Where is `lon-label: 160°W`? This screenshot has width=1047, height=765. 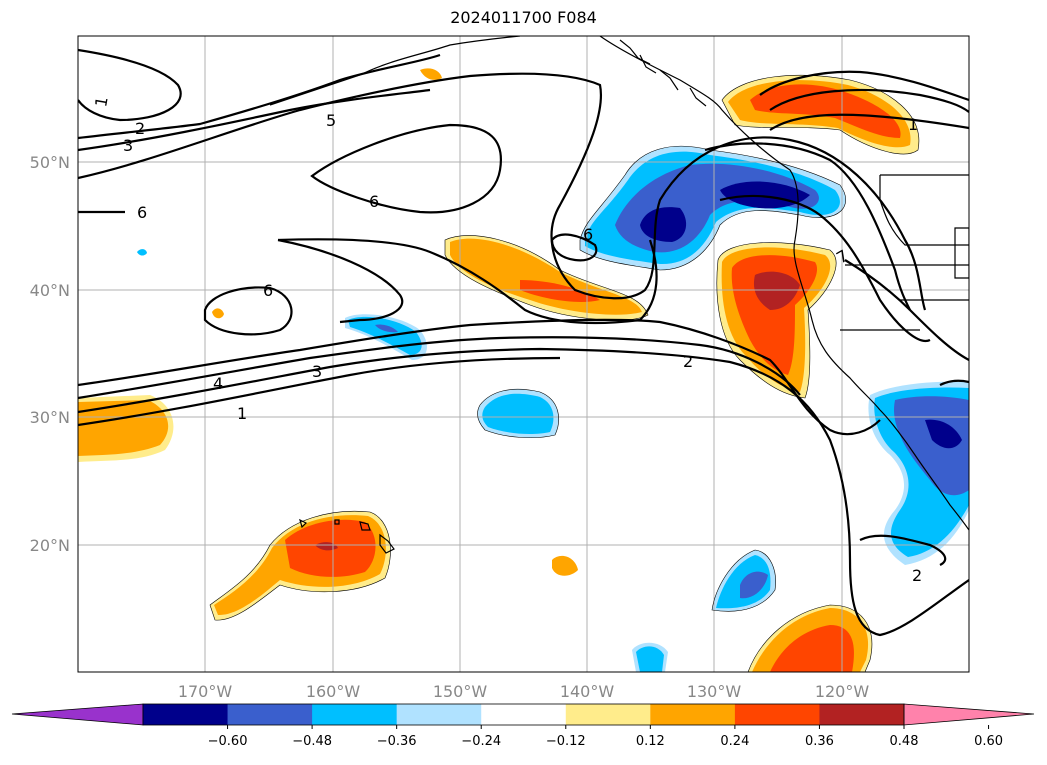
lon-label: 160°W is located at coordinates (333, 691).